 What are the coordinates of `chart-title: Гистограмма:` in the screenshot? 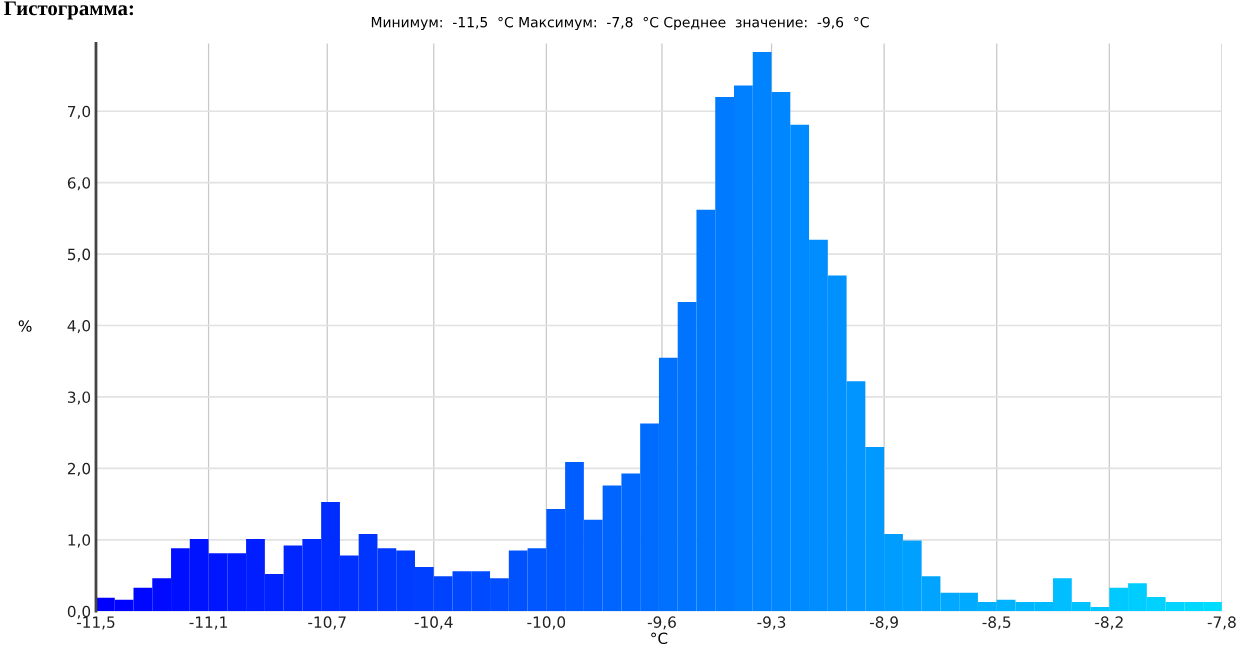 It's located at (69, 10).